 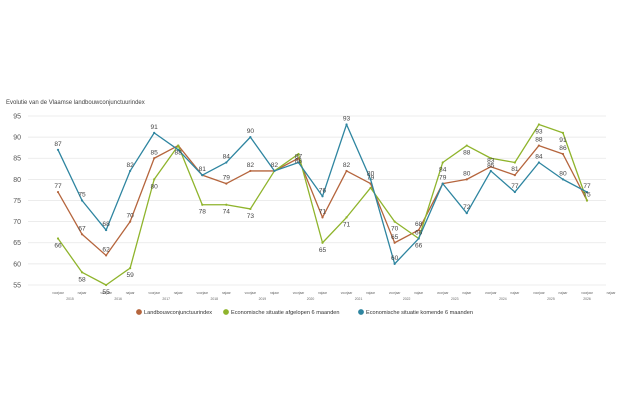 I want to click on legend-entry: Landbouwconjunctuurindex, so click(x=178, y=313).